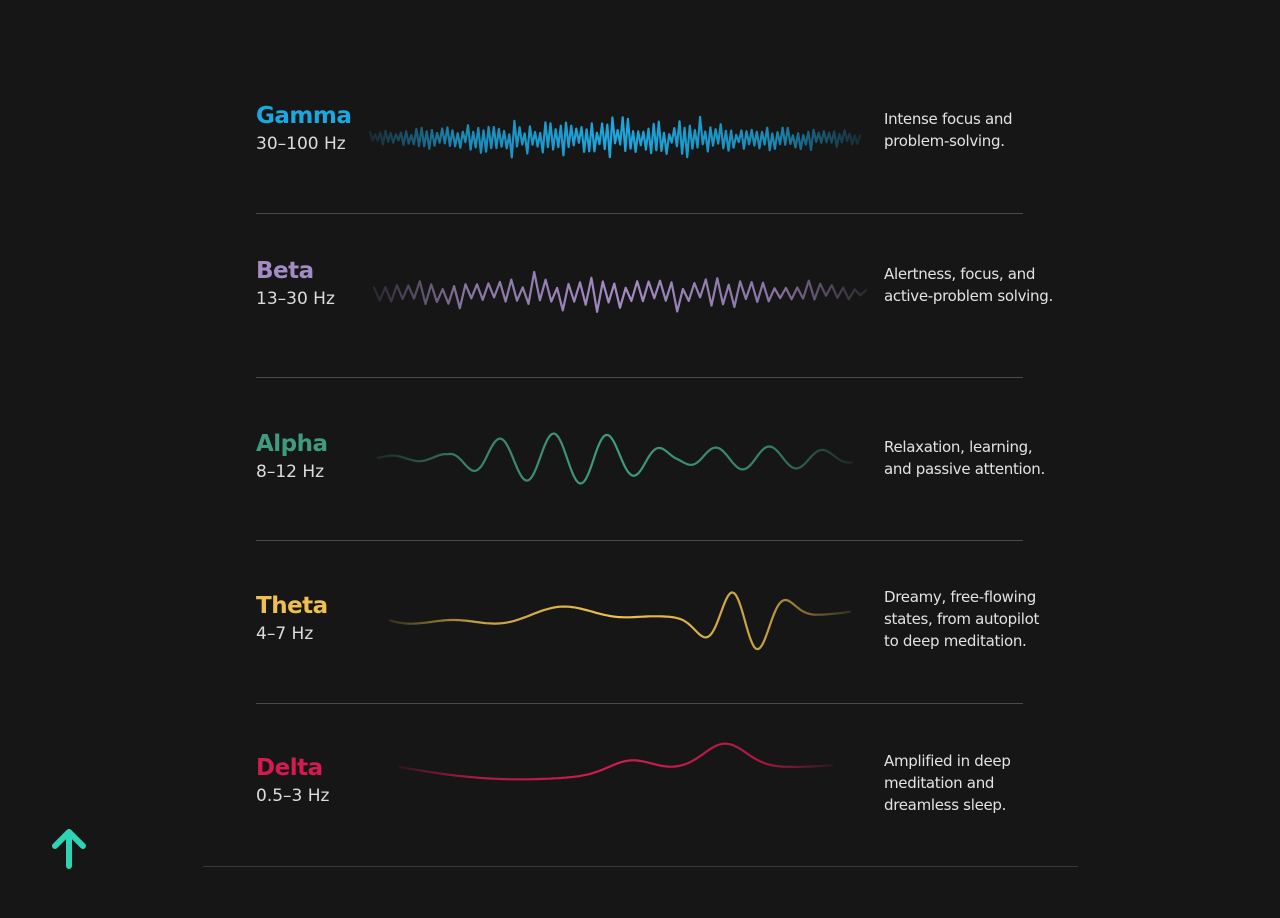 This screenshot has width=1280, height=918. What do you see at coordinates (290, 472) in the screenshot?
I see `wave-frequency: 8–12 Hz` at bounding box center [290, 472].